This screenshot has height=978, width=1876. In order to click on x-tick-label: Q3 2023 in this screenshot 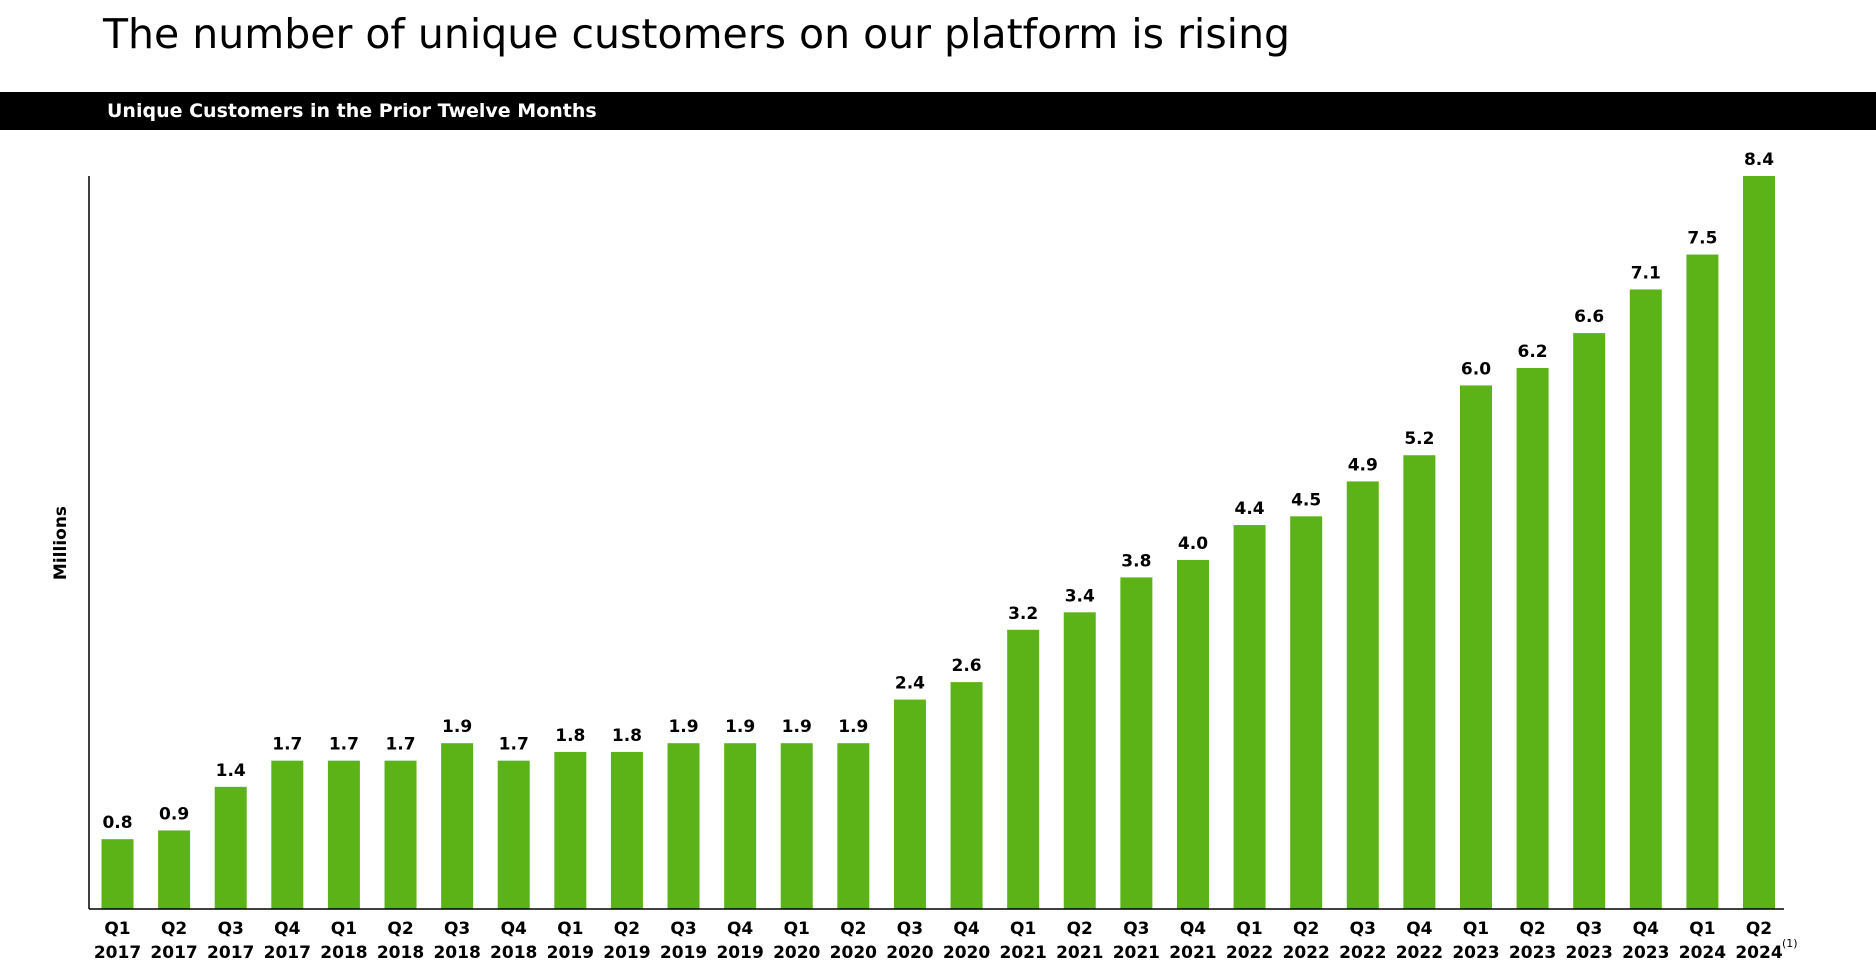, I will do `click(1589, 941)`.